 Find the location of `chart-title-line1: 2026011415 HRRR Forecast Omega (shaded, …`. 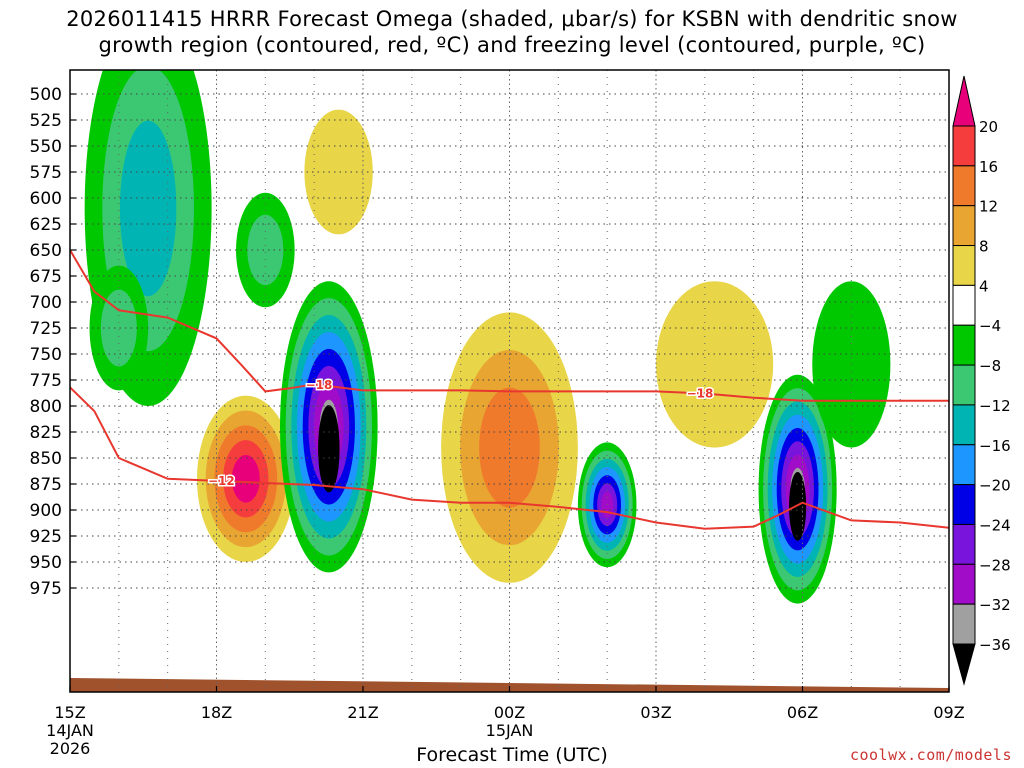

chart-title-line1: 2026011415 HRRR Forecast Omega (shaded, … is located at coordinates (512, 19).